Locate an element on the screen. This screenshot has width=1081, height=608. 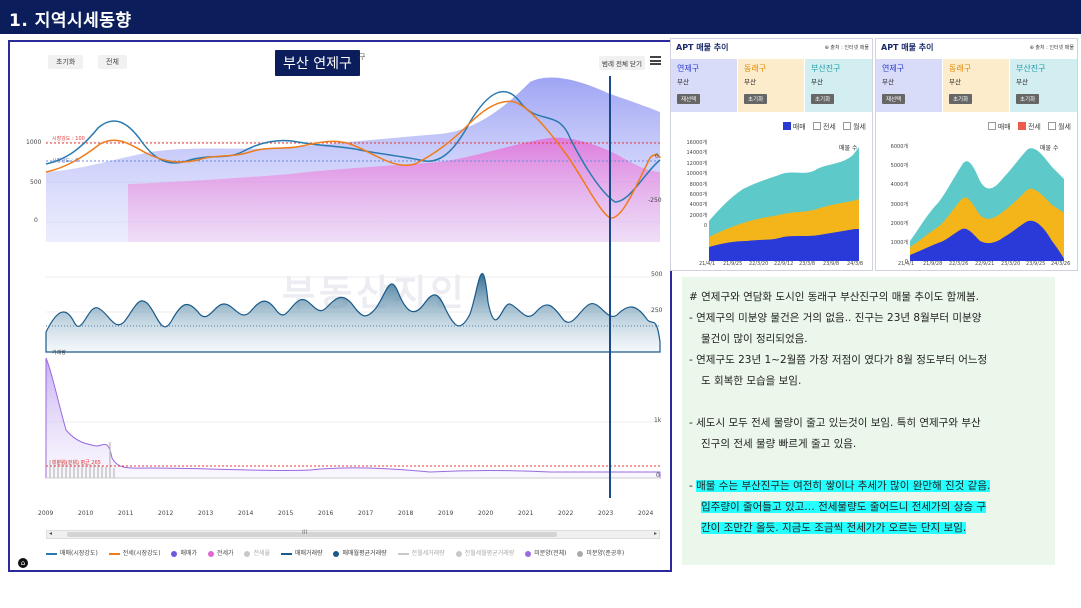
region-name: 동래구 is located at coordinates (960, 68).